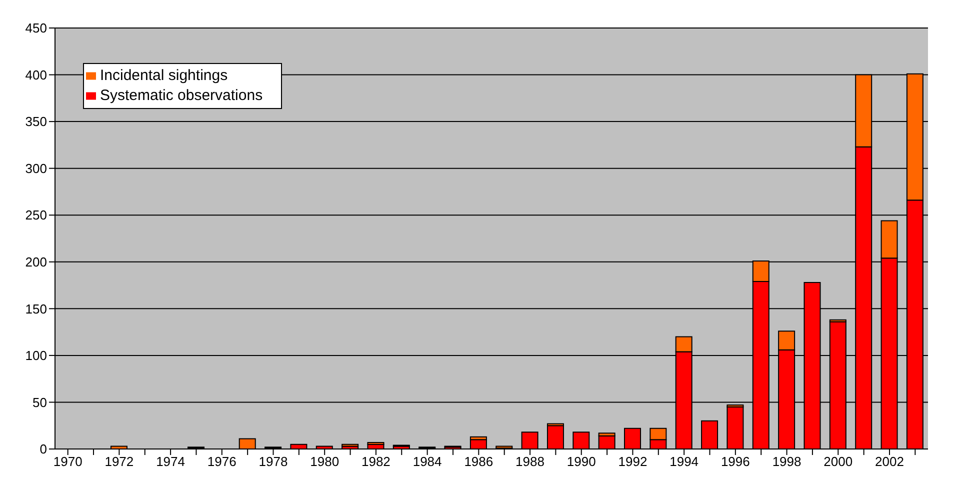 The image size is (956, 497). I want to click on x-tick-label: 1972, so click(119, 462).